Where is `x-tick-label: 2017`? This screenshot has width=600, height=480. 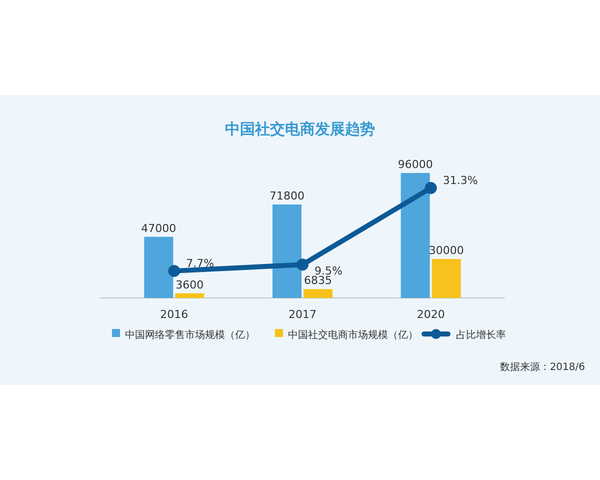 x-tick-label: 2017 is located at coordinates (302, 314).